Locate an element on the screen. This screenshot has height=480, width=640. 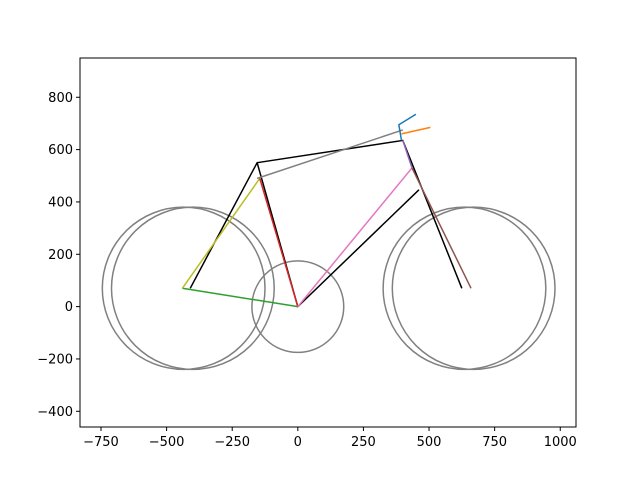
x-tick-label: 500 is located at coordinates (429, 442).